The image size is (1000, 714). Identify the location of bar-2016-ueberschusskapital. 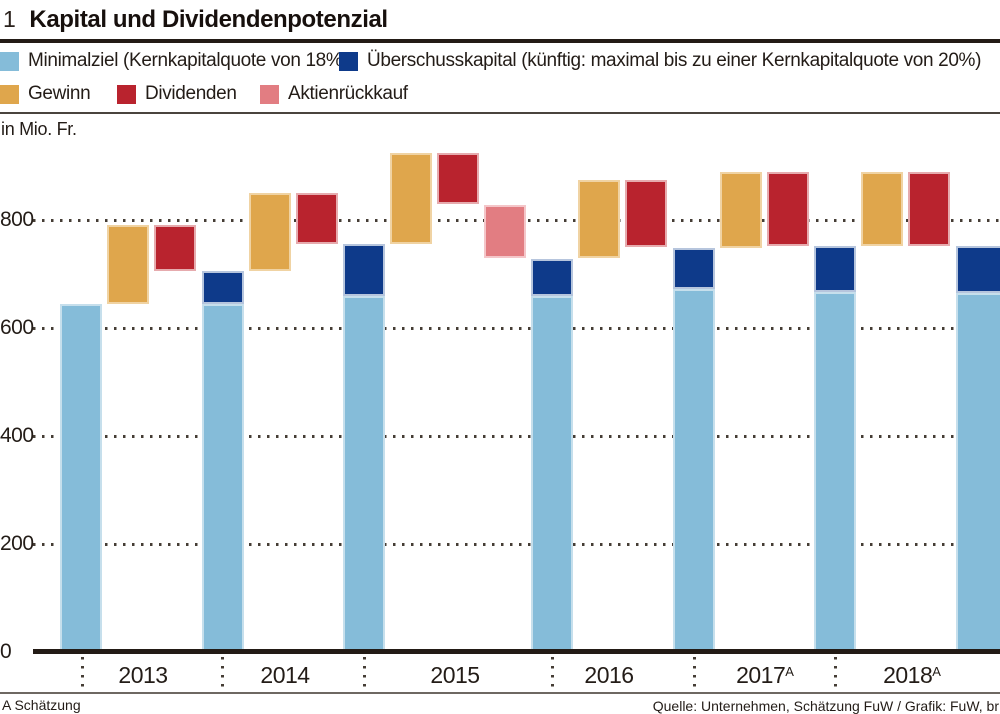
(552, 277).